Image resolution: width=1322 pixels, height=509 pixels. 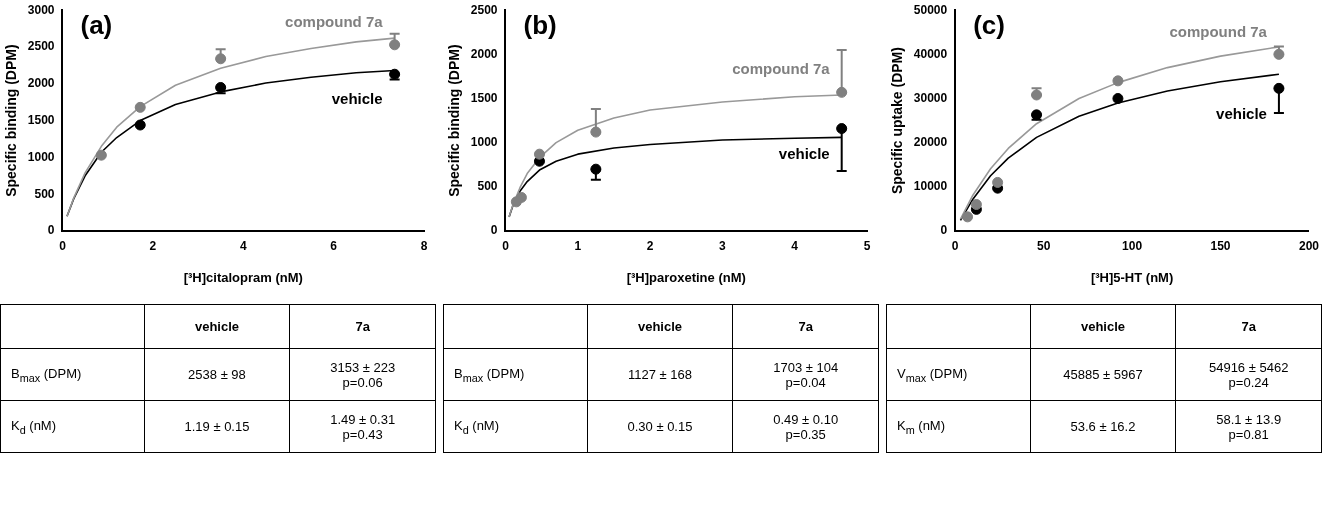 I want to click on text: 1127 ± 168, so click(x=660, y=374).